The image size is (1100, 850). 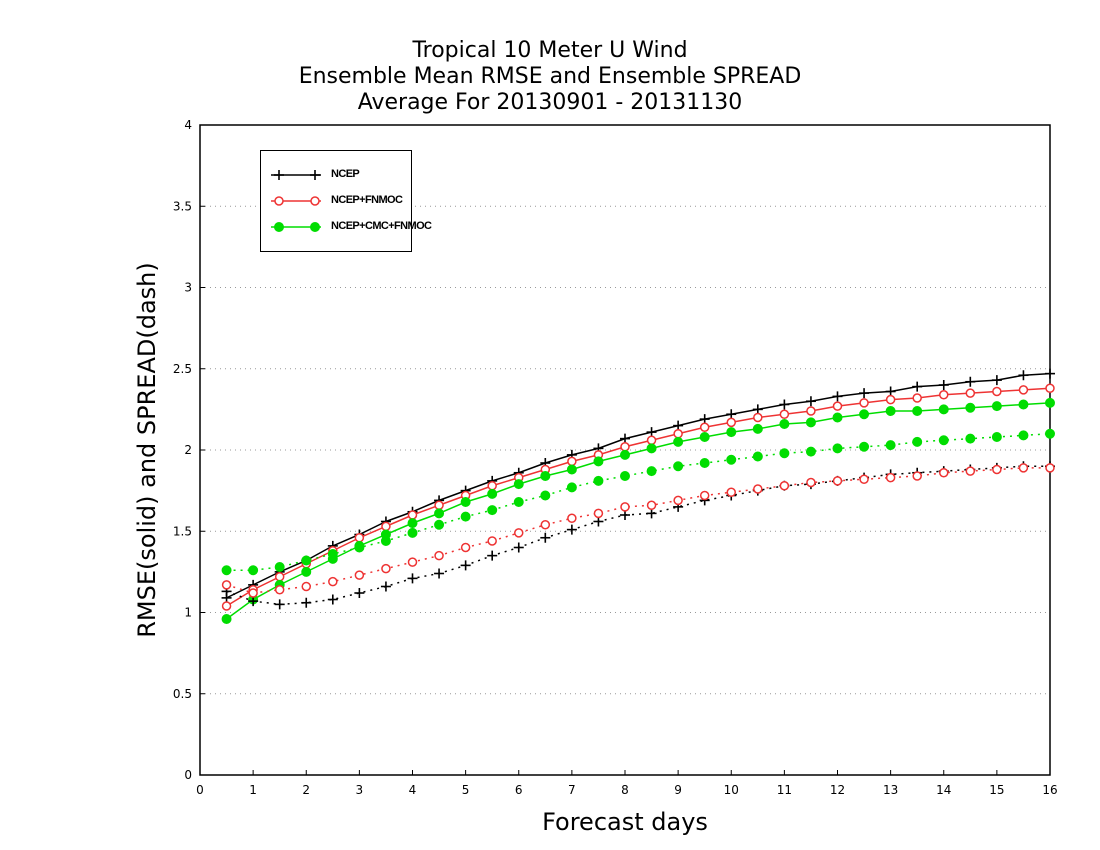 What do you see at coordinates (253, 790) in the screenshot?
I see `x-tick-label: 1` at bounding box center [253, 790].